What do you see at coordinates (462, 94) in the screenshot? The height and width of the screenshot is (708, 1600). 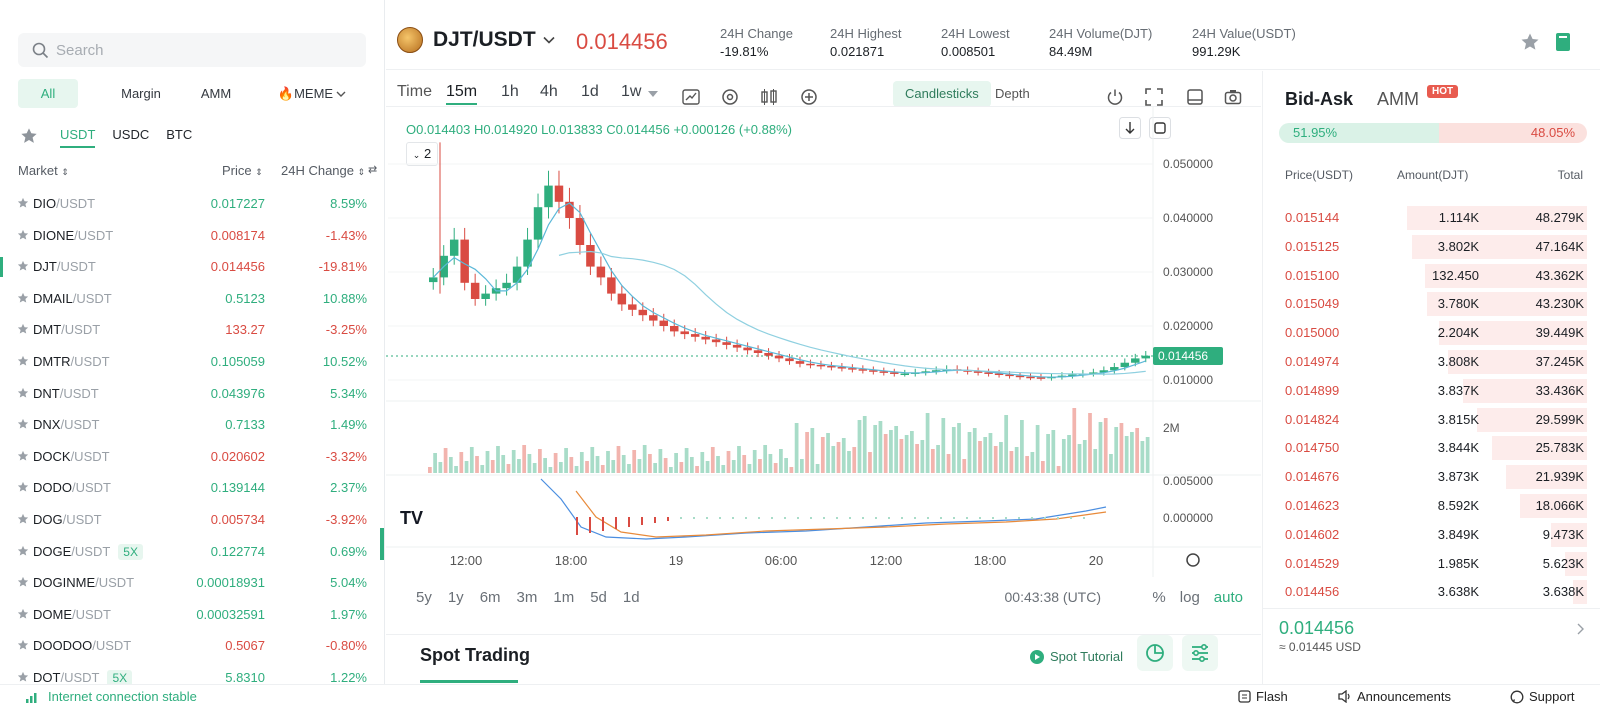 I see `interval-15m: 15m` at bounding box center [462, 94].